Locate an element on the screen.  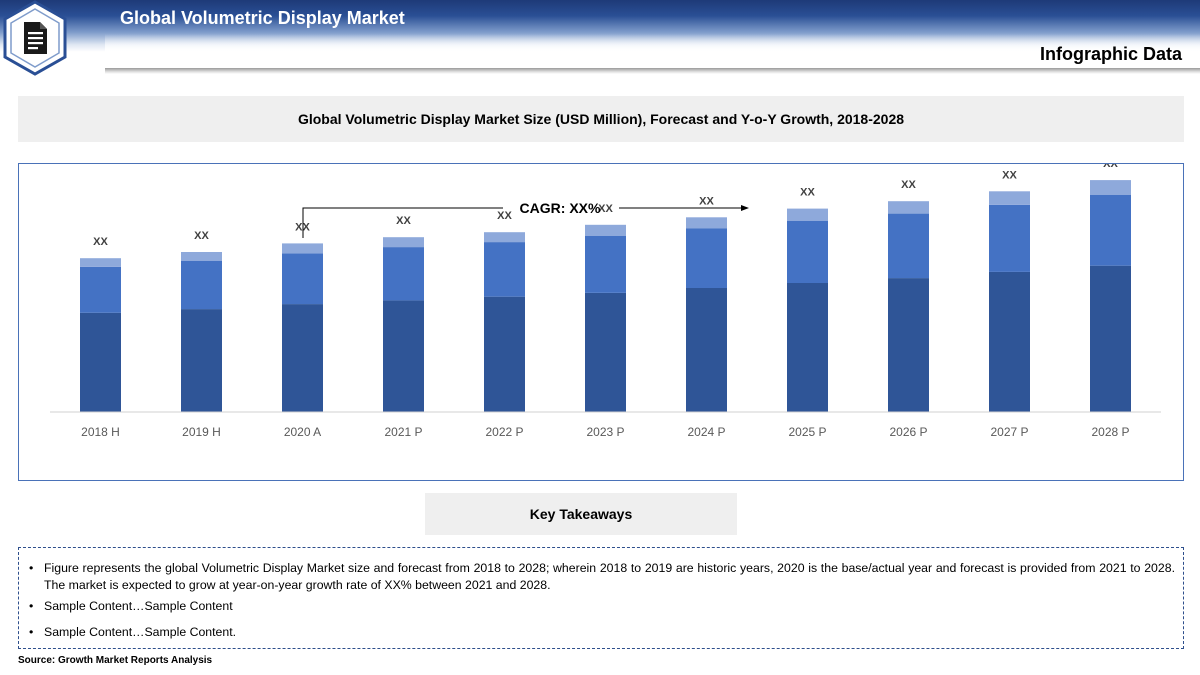
x-tick-label: 2024 P is located at coordinates (706, 432).